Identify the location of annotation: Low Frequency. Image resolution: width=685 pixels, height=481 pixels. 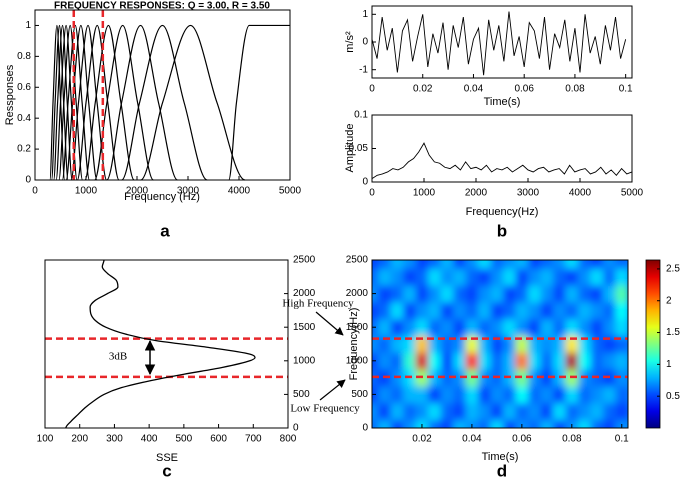
(325, 409).